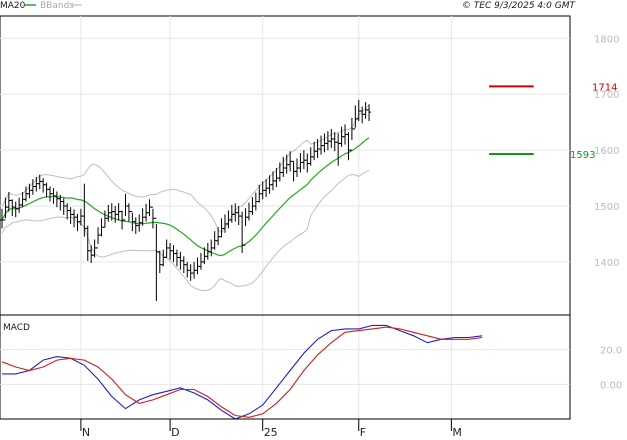 This screenshot has width=627, height=440. I want to click on x-tick-label: F, so click(363, 432).